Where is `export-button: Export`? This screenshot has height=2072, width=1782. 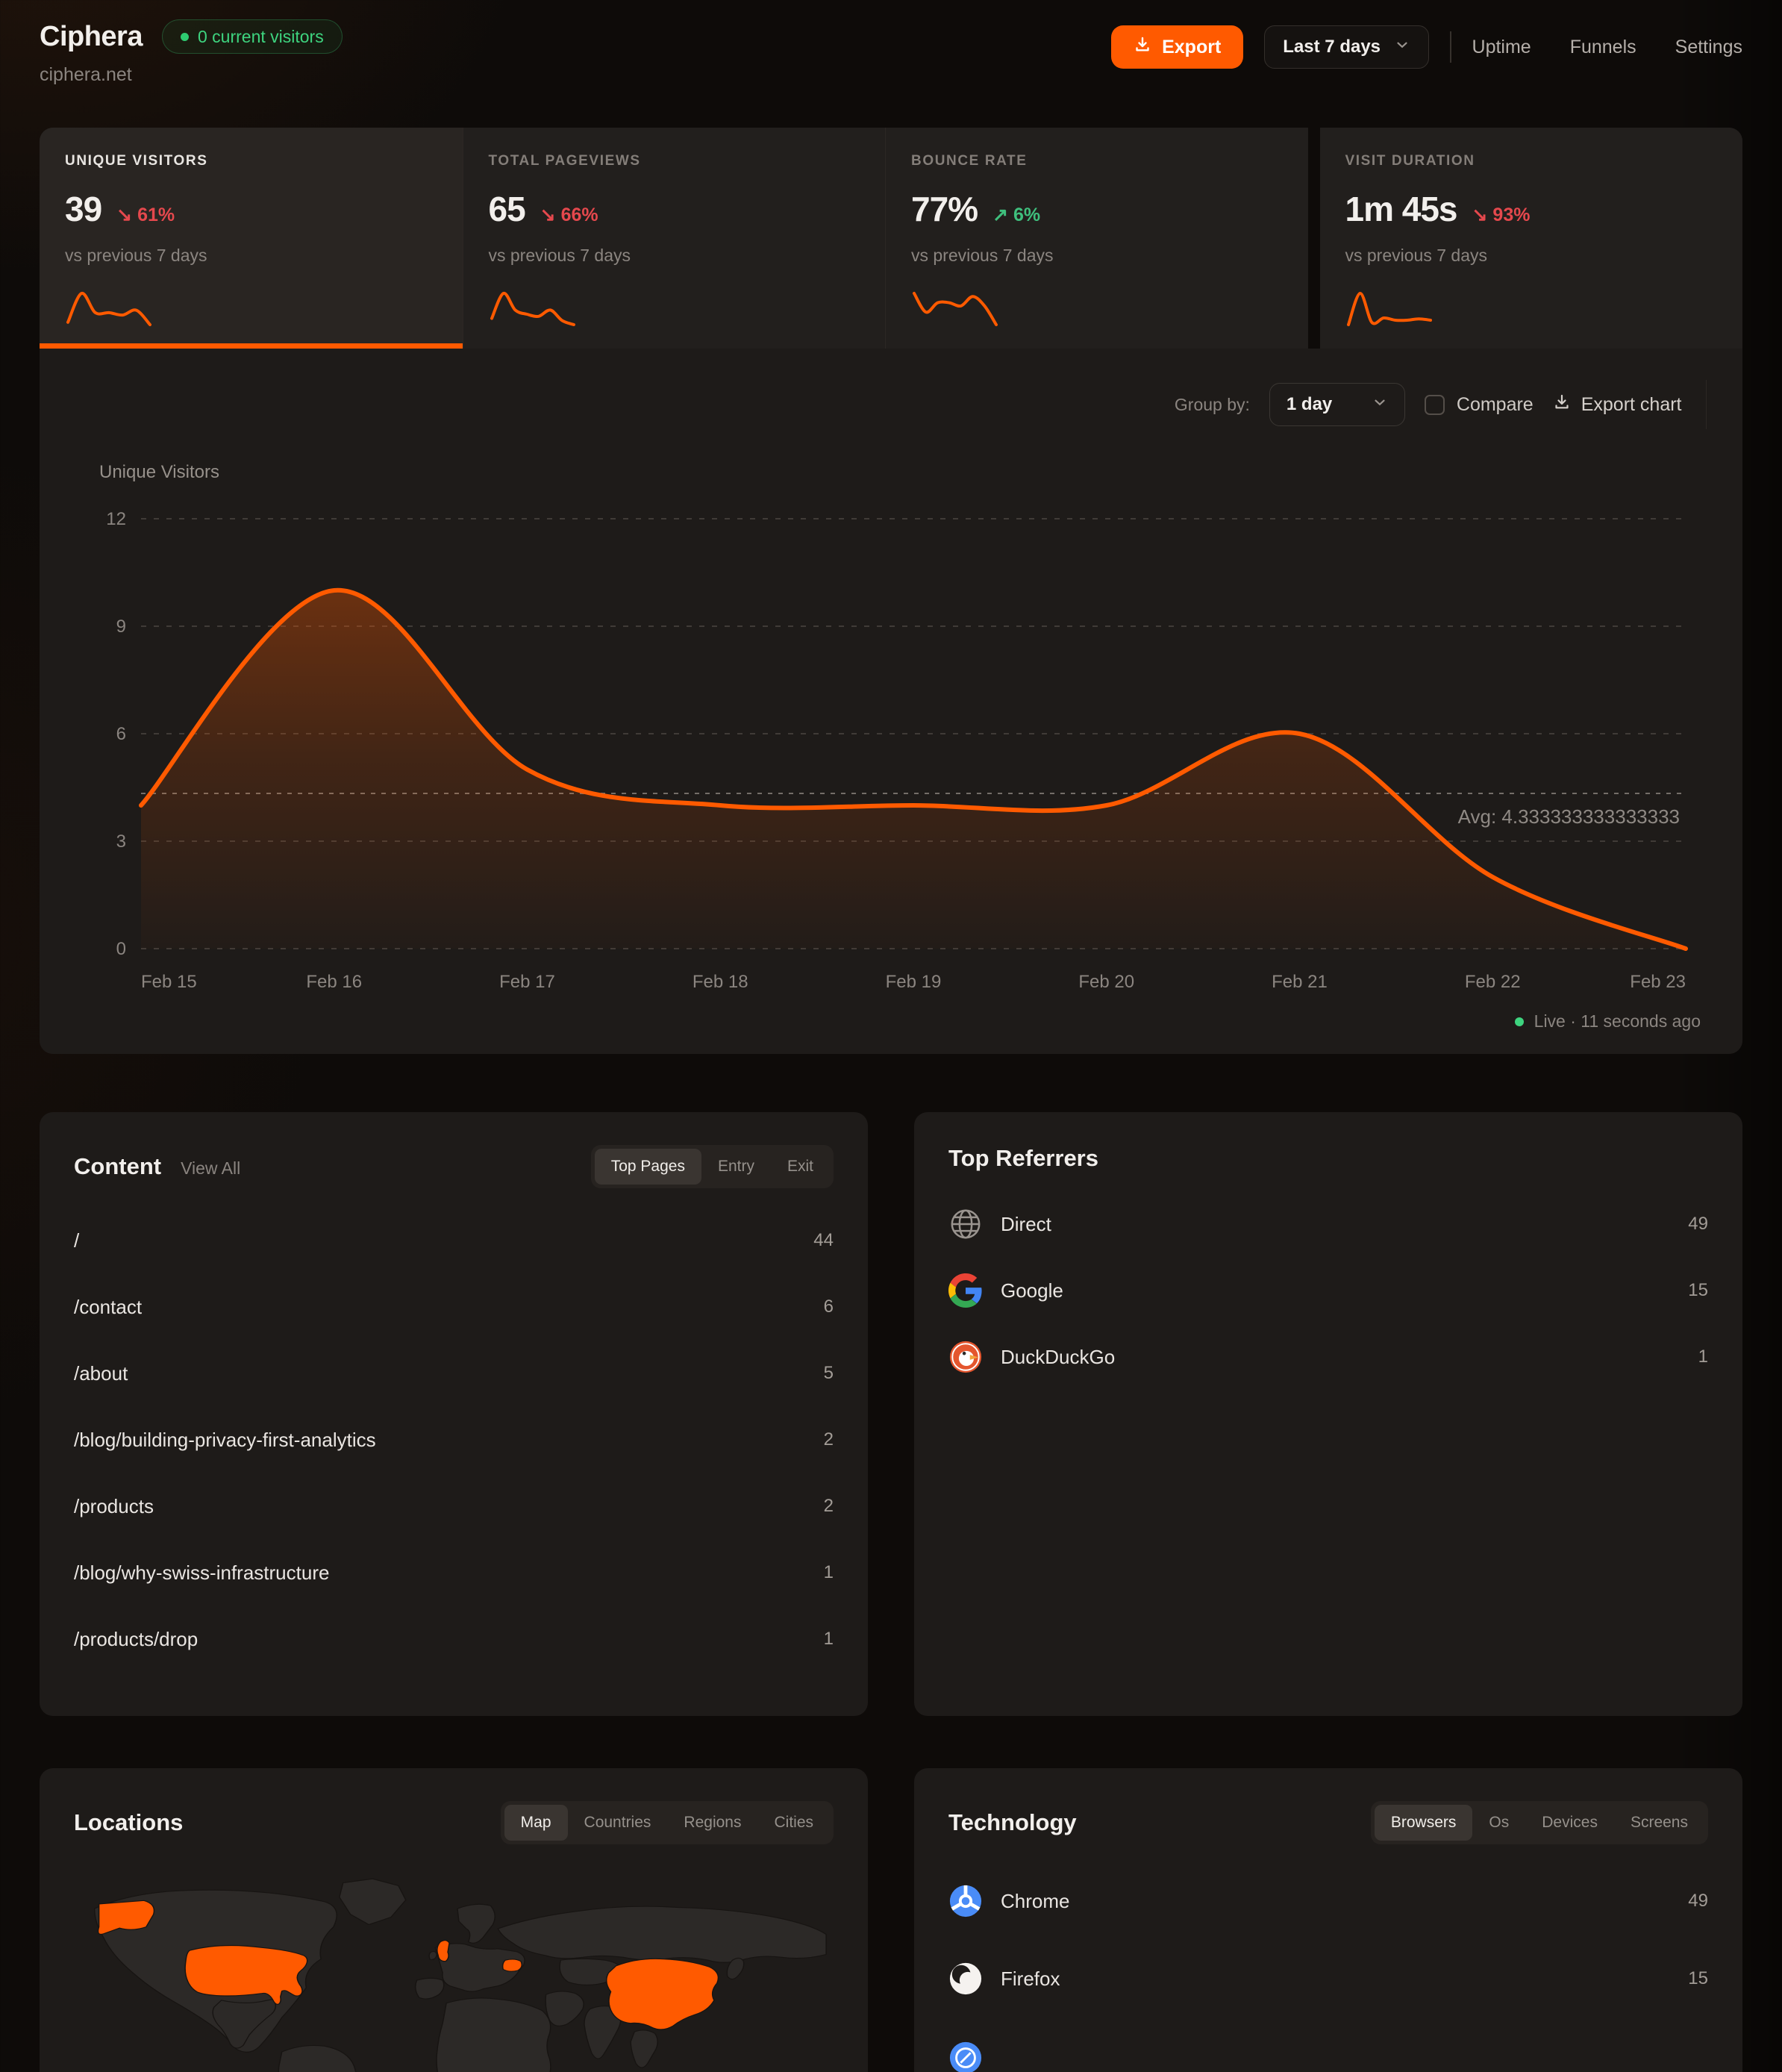
export-button: Export is located at coordinates (1177, 47).